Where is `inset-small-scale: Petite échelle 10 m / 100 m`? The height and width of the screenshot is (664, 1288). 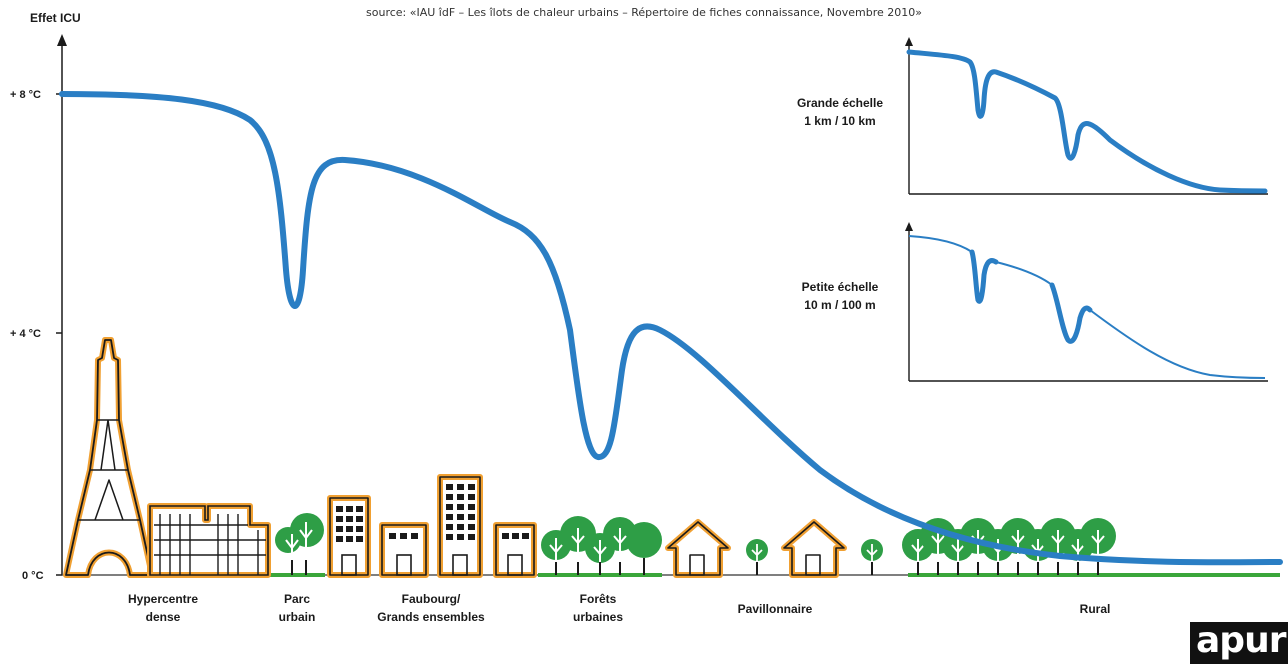 inset-small-scale: Petite échelle 10 m / 100 m is located at coordinates (1035, 302).